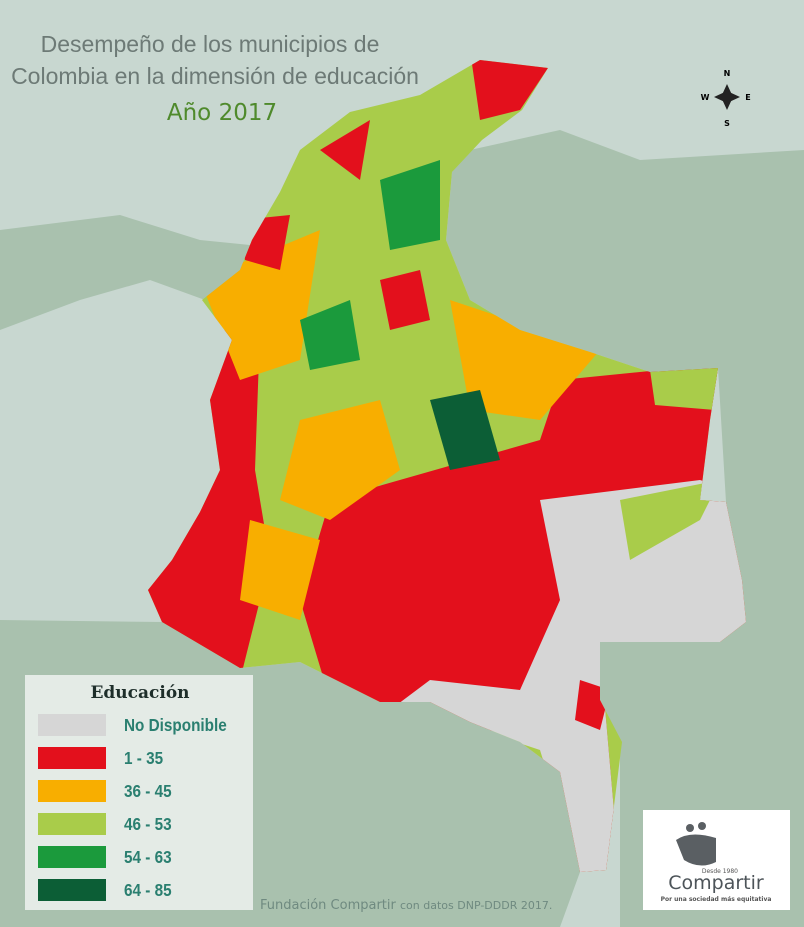  I want to click on logo-since: Desde 1980, so click(720, 871).